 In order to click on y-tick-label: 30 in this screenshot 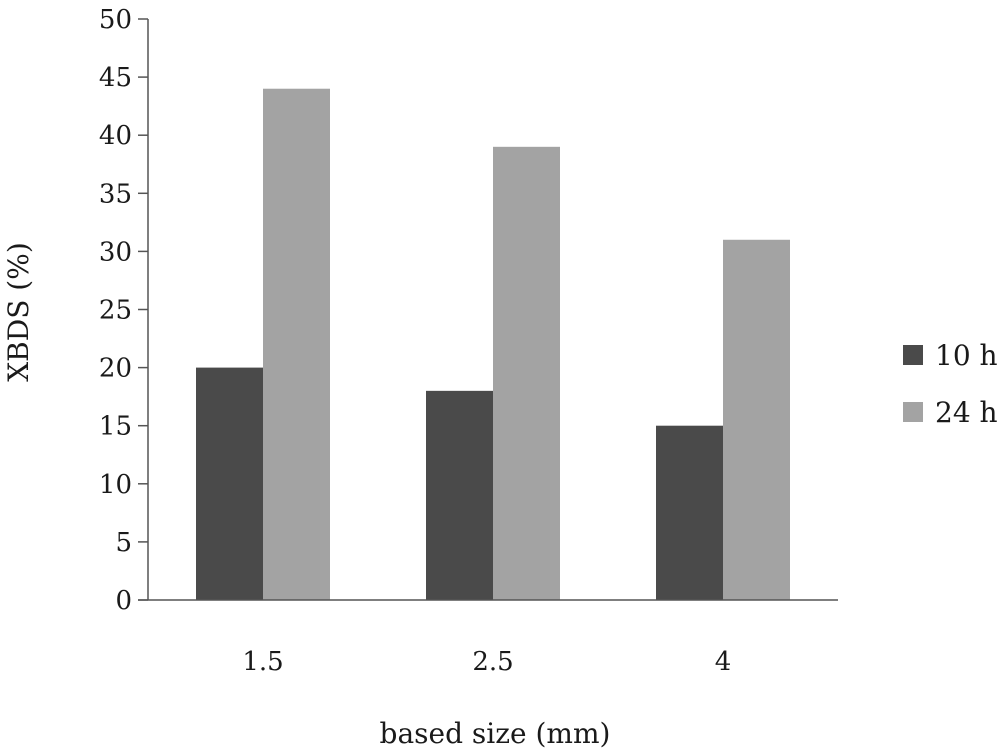, I will do `click(115, 252)`.